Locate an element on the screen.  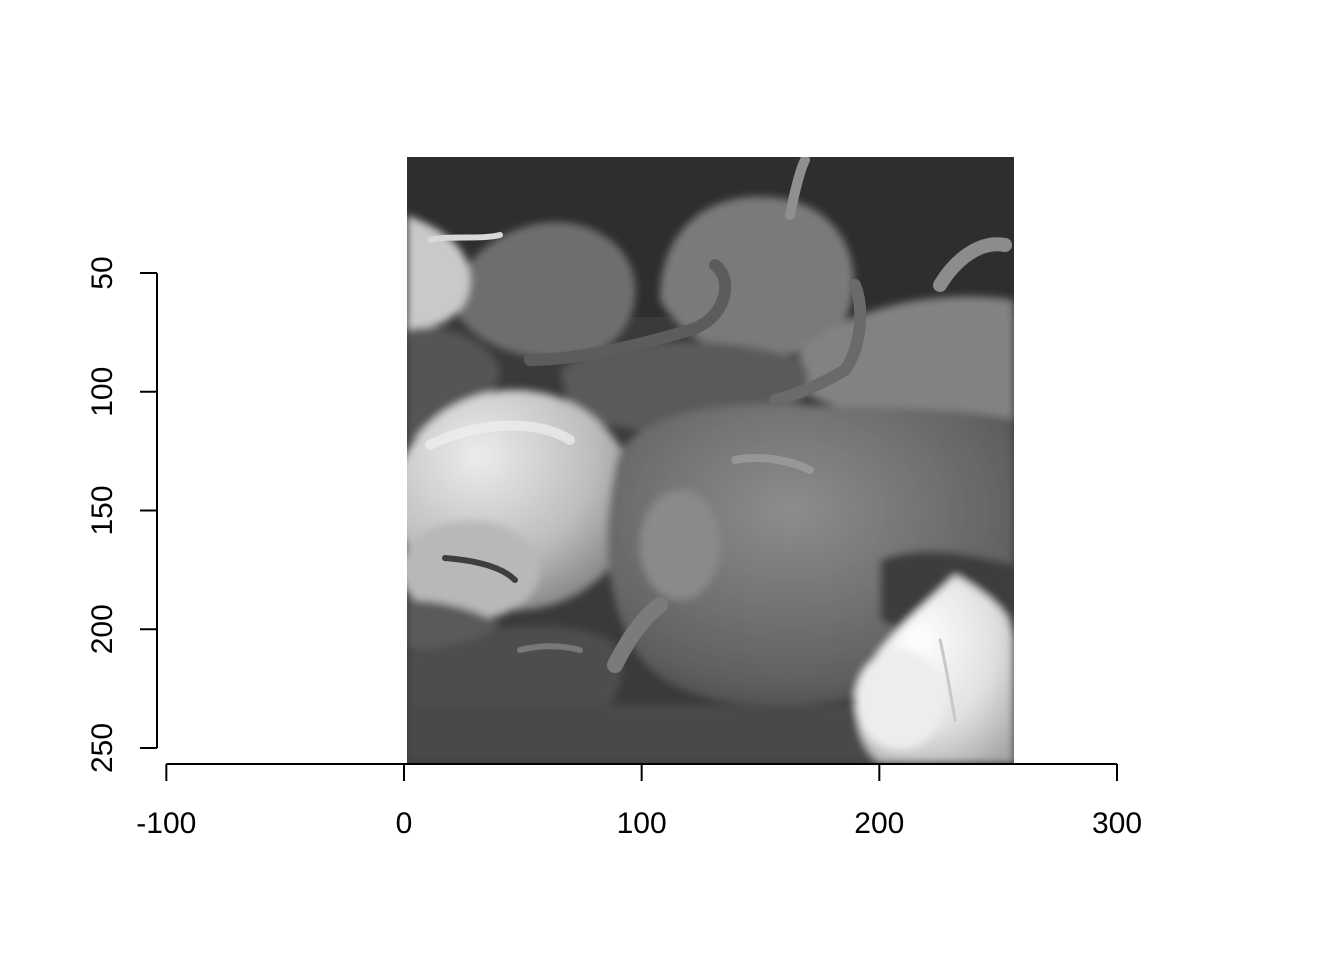
x-tick-label: 200 is located at coordinates (879, 823).